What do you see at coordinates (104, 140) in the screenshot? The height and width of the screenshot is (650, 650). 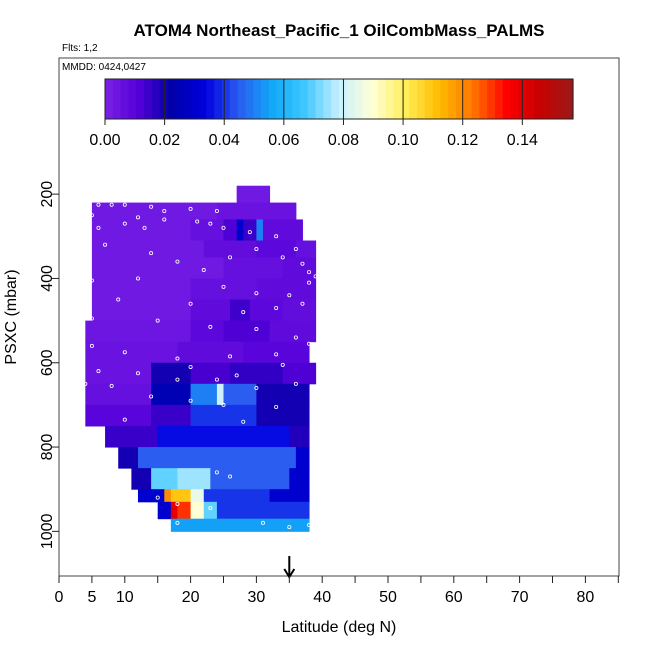 I see `colorbar-tick-label: 0.00` at bounding box center [104, 140].